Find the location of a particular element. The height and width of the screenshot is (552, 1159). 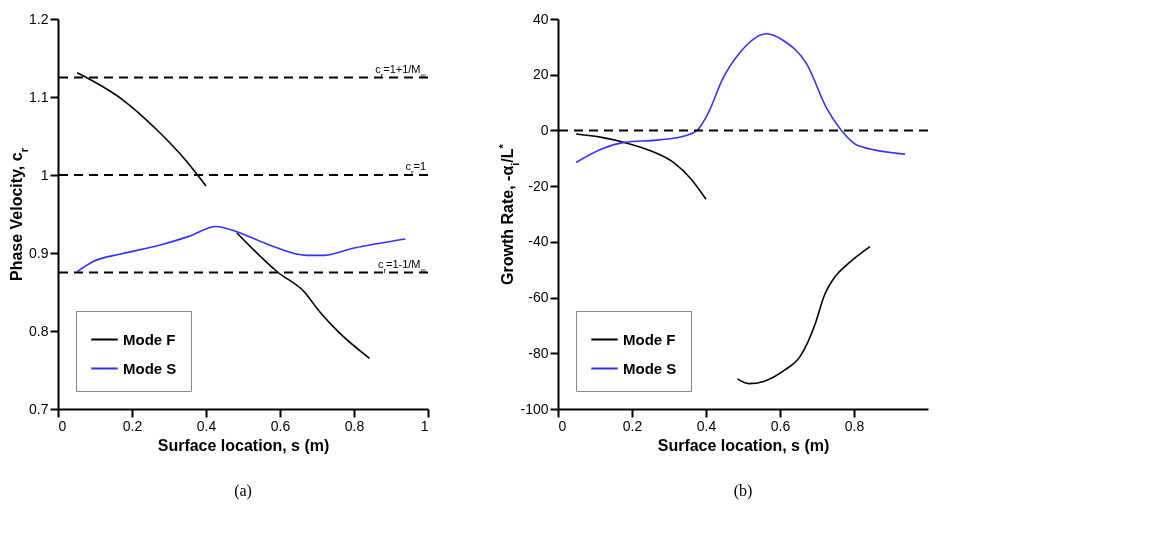

y-tick-label: -100 is located at coordinates (534, 408).